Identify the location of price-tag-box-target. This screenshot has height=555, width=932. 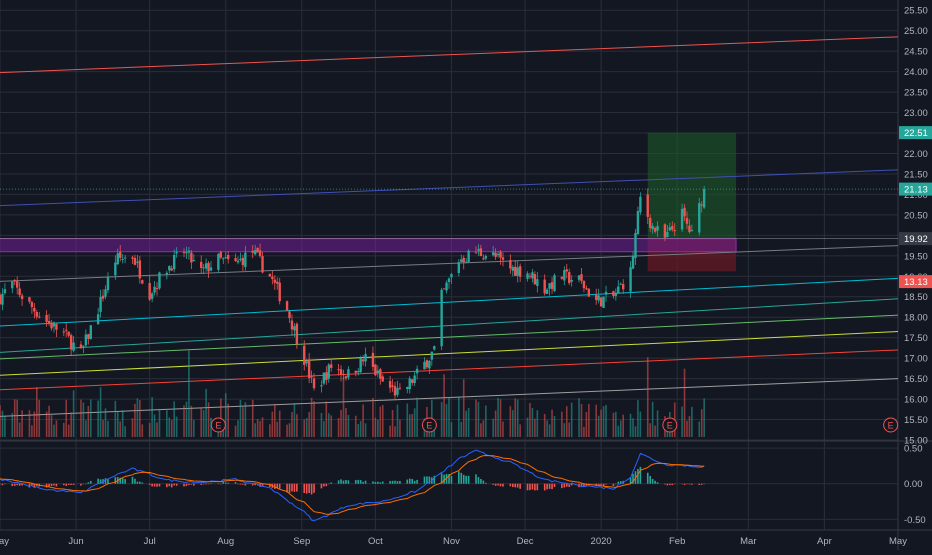
(915, 133).